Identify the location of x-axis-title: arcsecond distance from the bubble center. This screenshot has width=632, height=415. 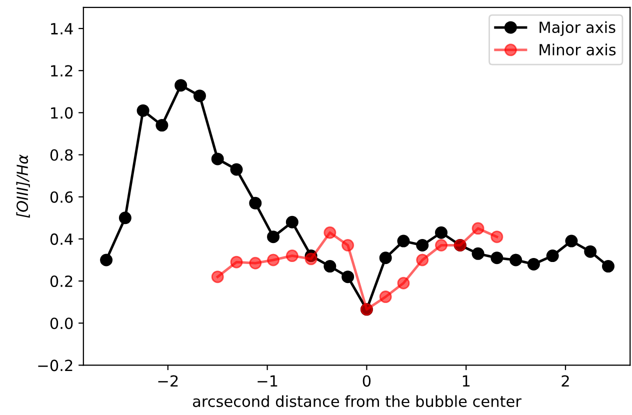
(357, 401).